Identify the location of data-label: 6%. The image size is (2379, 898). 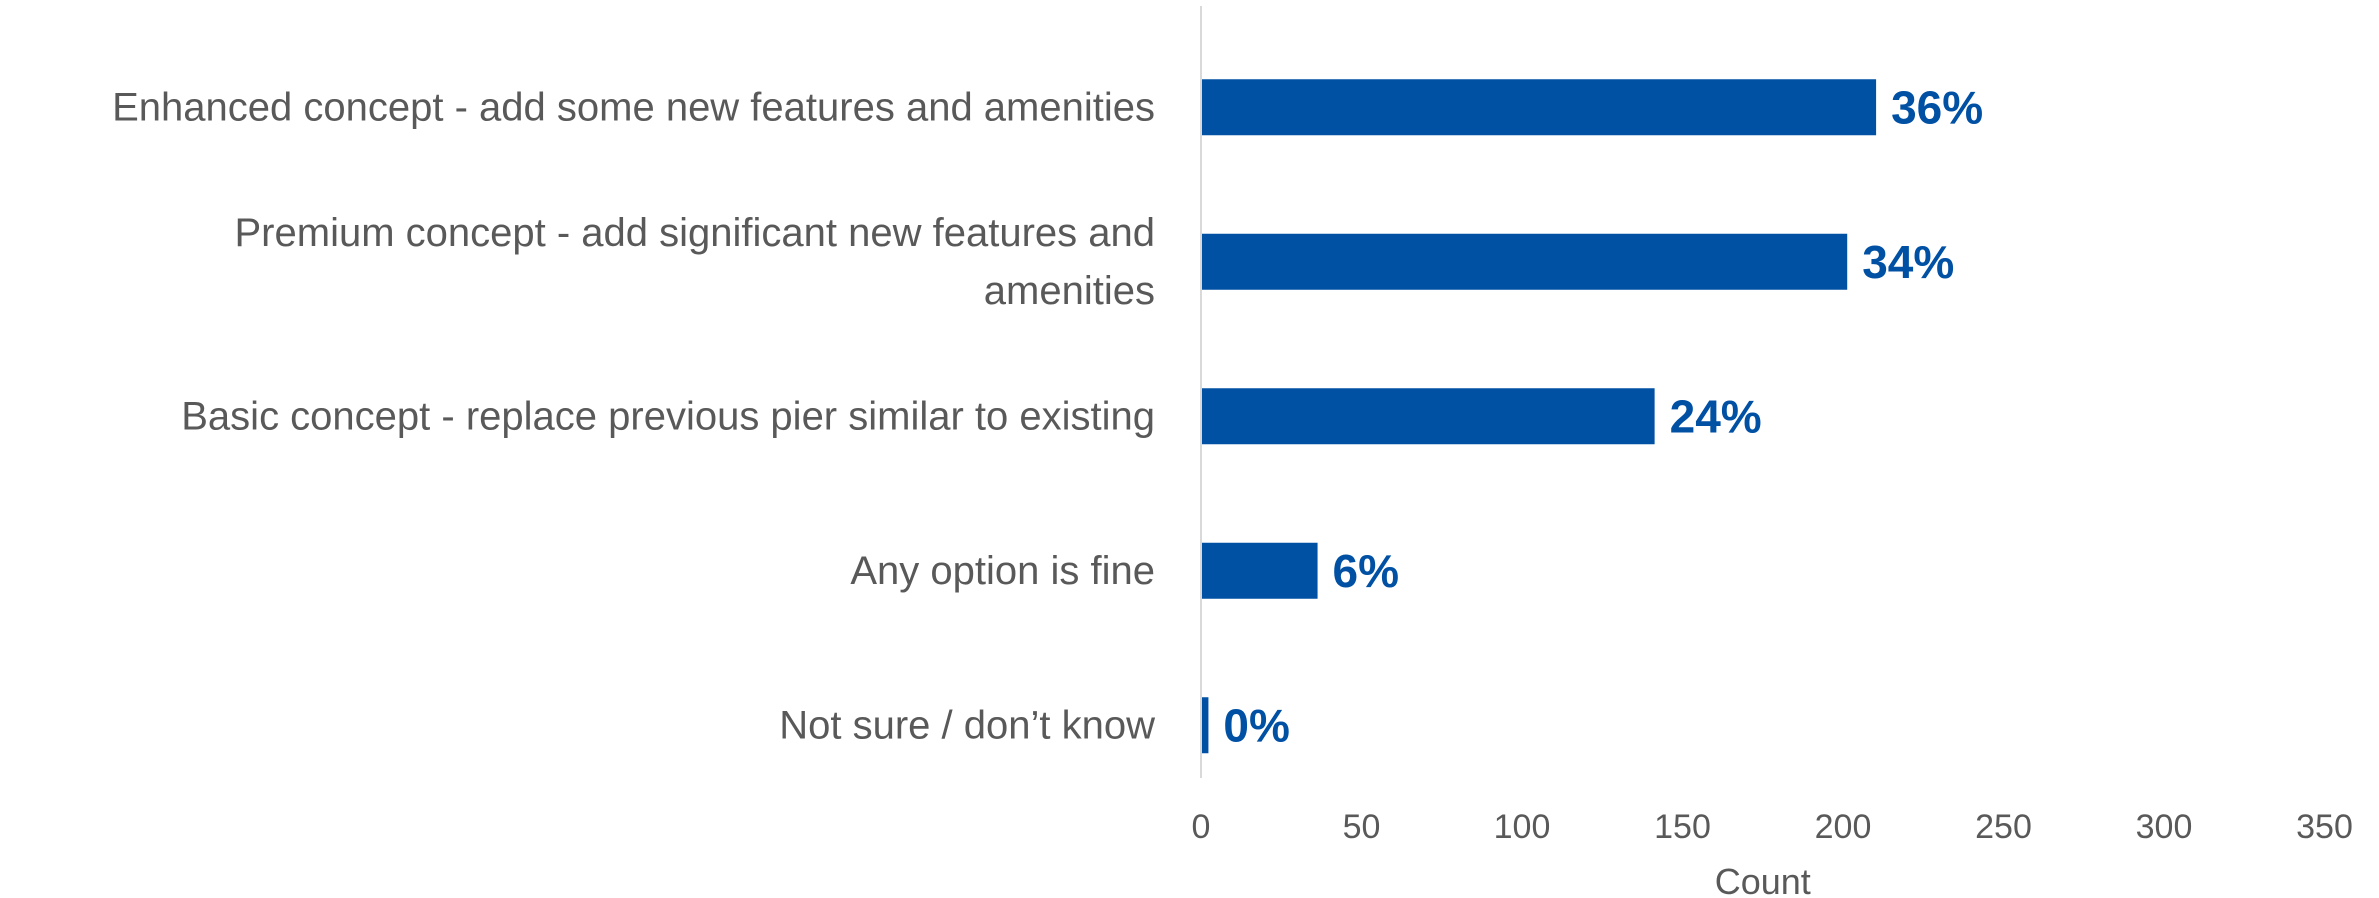
(1366, 571).